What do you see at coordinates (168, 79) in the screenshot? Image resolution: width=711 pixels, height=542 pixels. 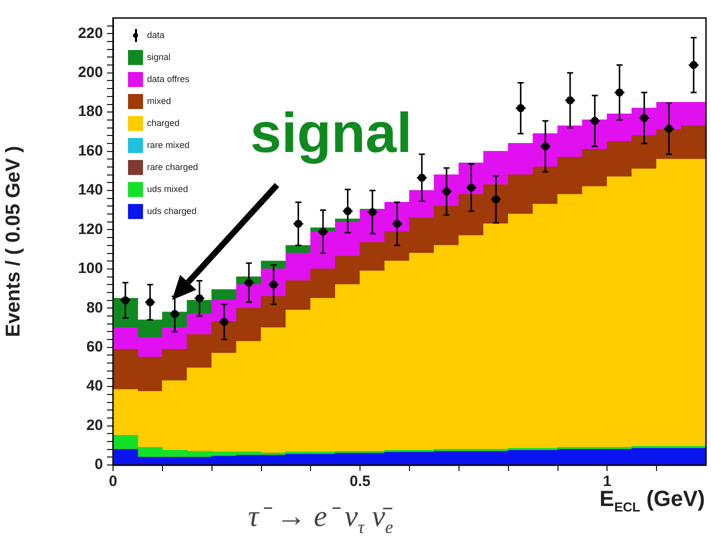 I see `legend-label: data offres` at bounding box center [168, 79].